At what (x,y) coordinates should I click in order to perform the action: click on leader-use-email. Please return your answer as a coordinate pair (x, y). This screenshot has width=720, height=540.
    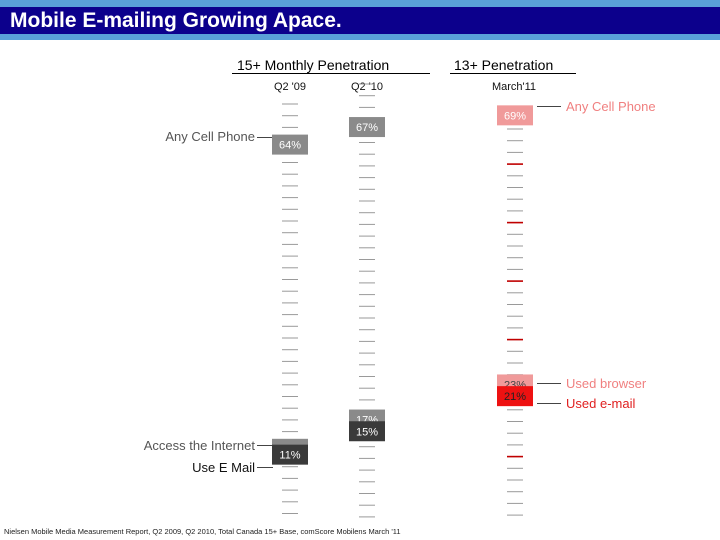
    Looking at the image, I should click on (265, 467).